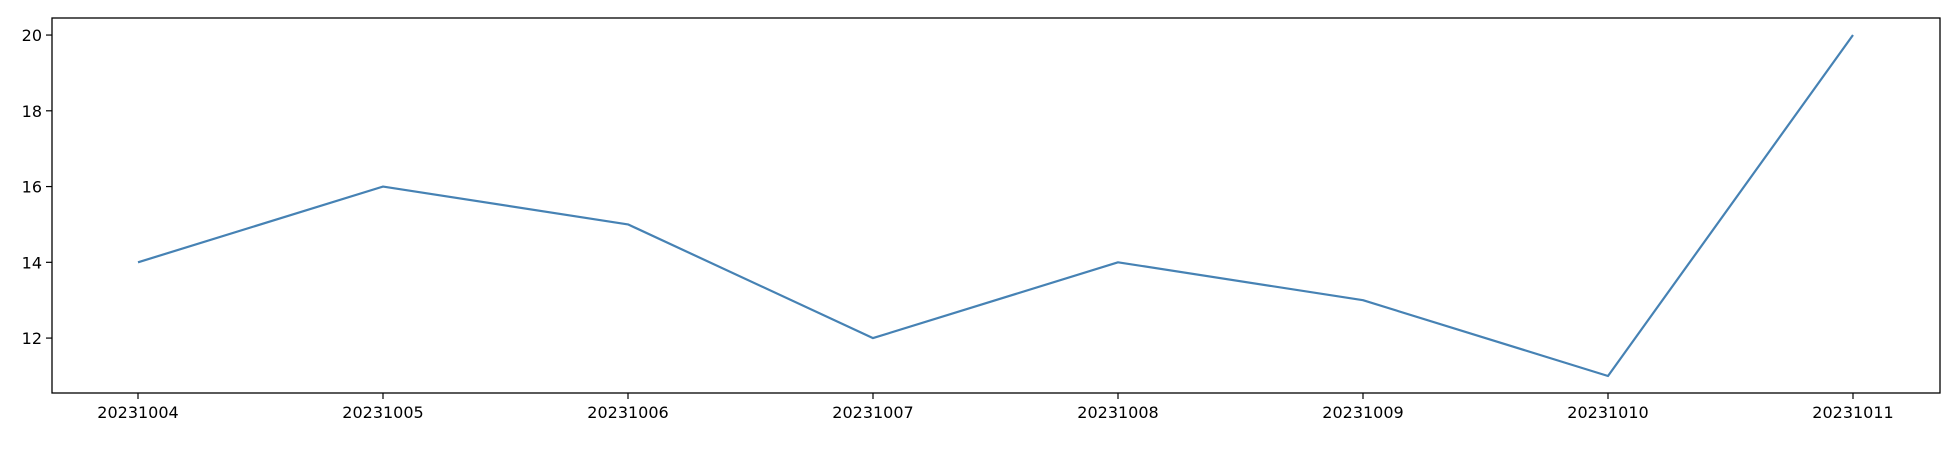  I want to click on x-tick-label: 20231010, so click(1607, 412).